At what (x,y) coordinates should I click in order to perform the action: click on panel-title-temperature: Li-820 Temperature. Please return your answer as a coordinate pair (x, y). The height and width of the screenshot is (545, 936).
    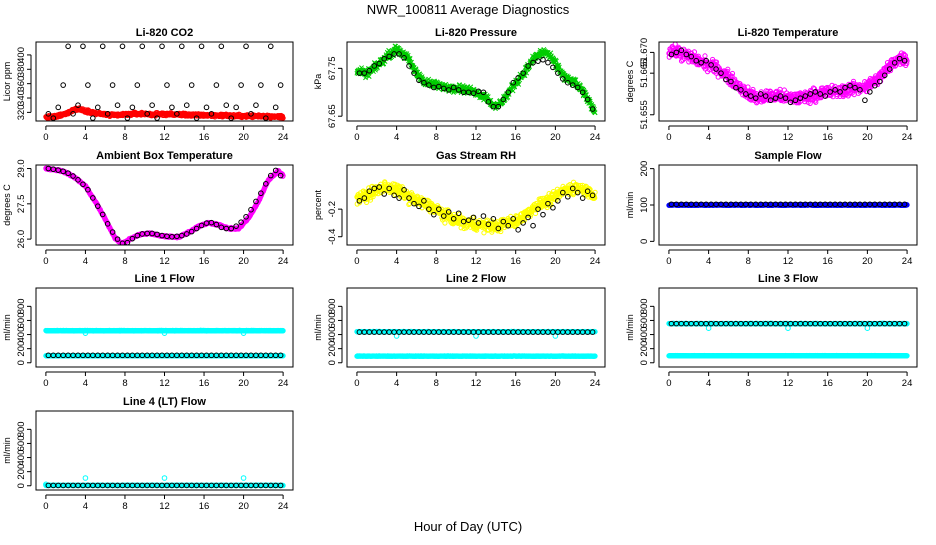
    Looking at the image, I should click on (788, 33).